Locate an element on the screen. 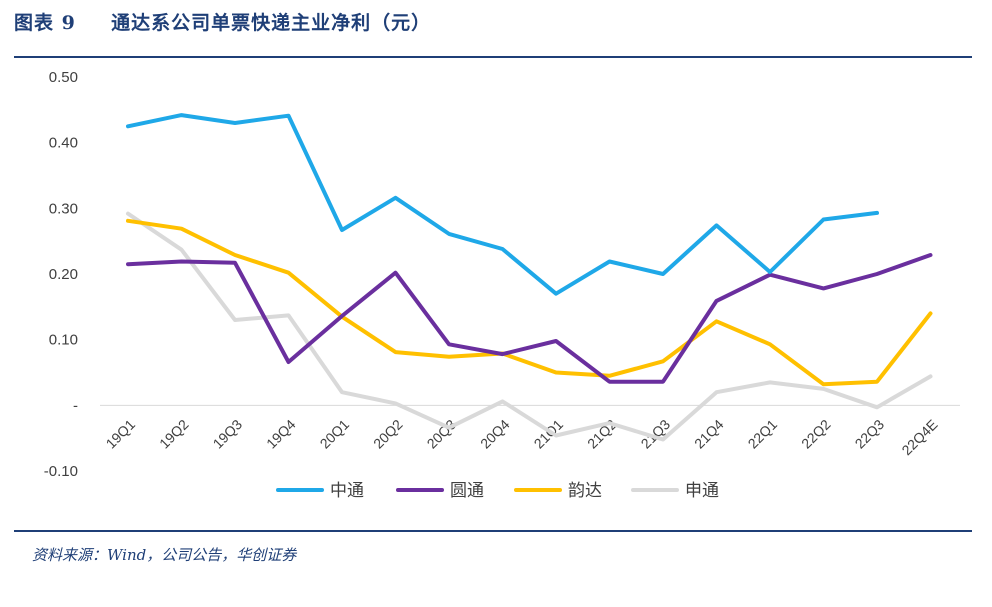 The height and width of the screenshot is (607, 992). legend: 中通 圆通 韵达 申通 is located at coordinates (497, 491).